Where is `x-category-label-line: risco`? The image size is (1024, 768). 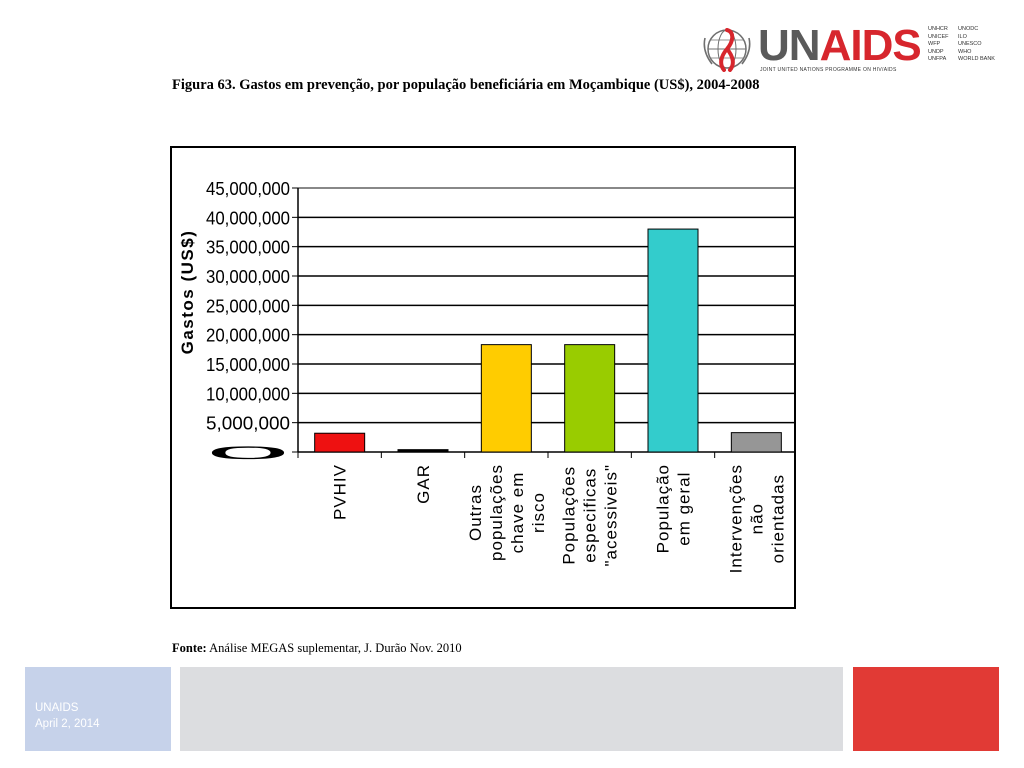 x-category-label-line: risco is located at coordinates (538, 512).